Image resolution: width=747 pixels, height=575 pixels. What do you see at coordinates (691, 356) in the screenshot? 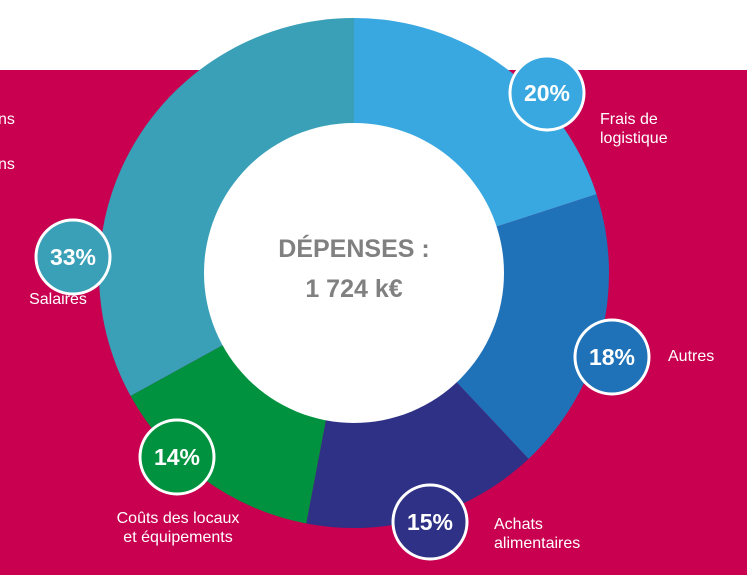
I see `category-label: Autres` at bounding box center [691, 356].